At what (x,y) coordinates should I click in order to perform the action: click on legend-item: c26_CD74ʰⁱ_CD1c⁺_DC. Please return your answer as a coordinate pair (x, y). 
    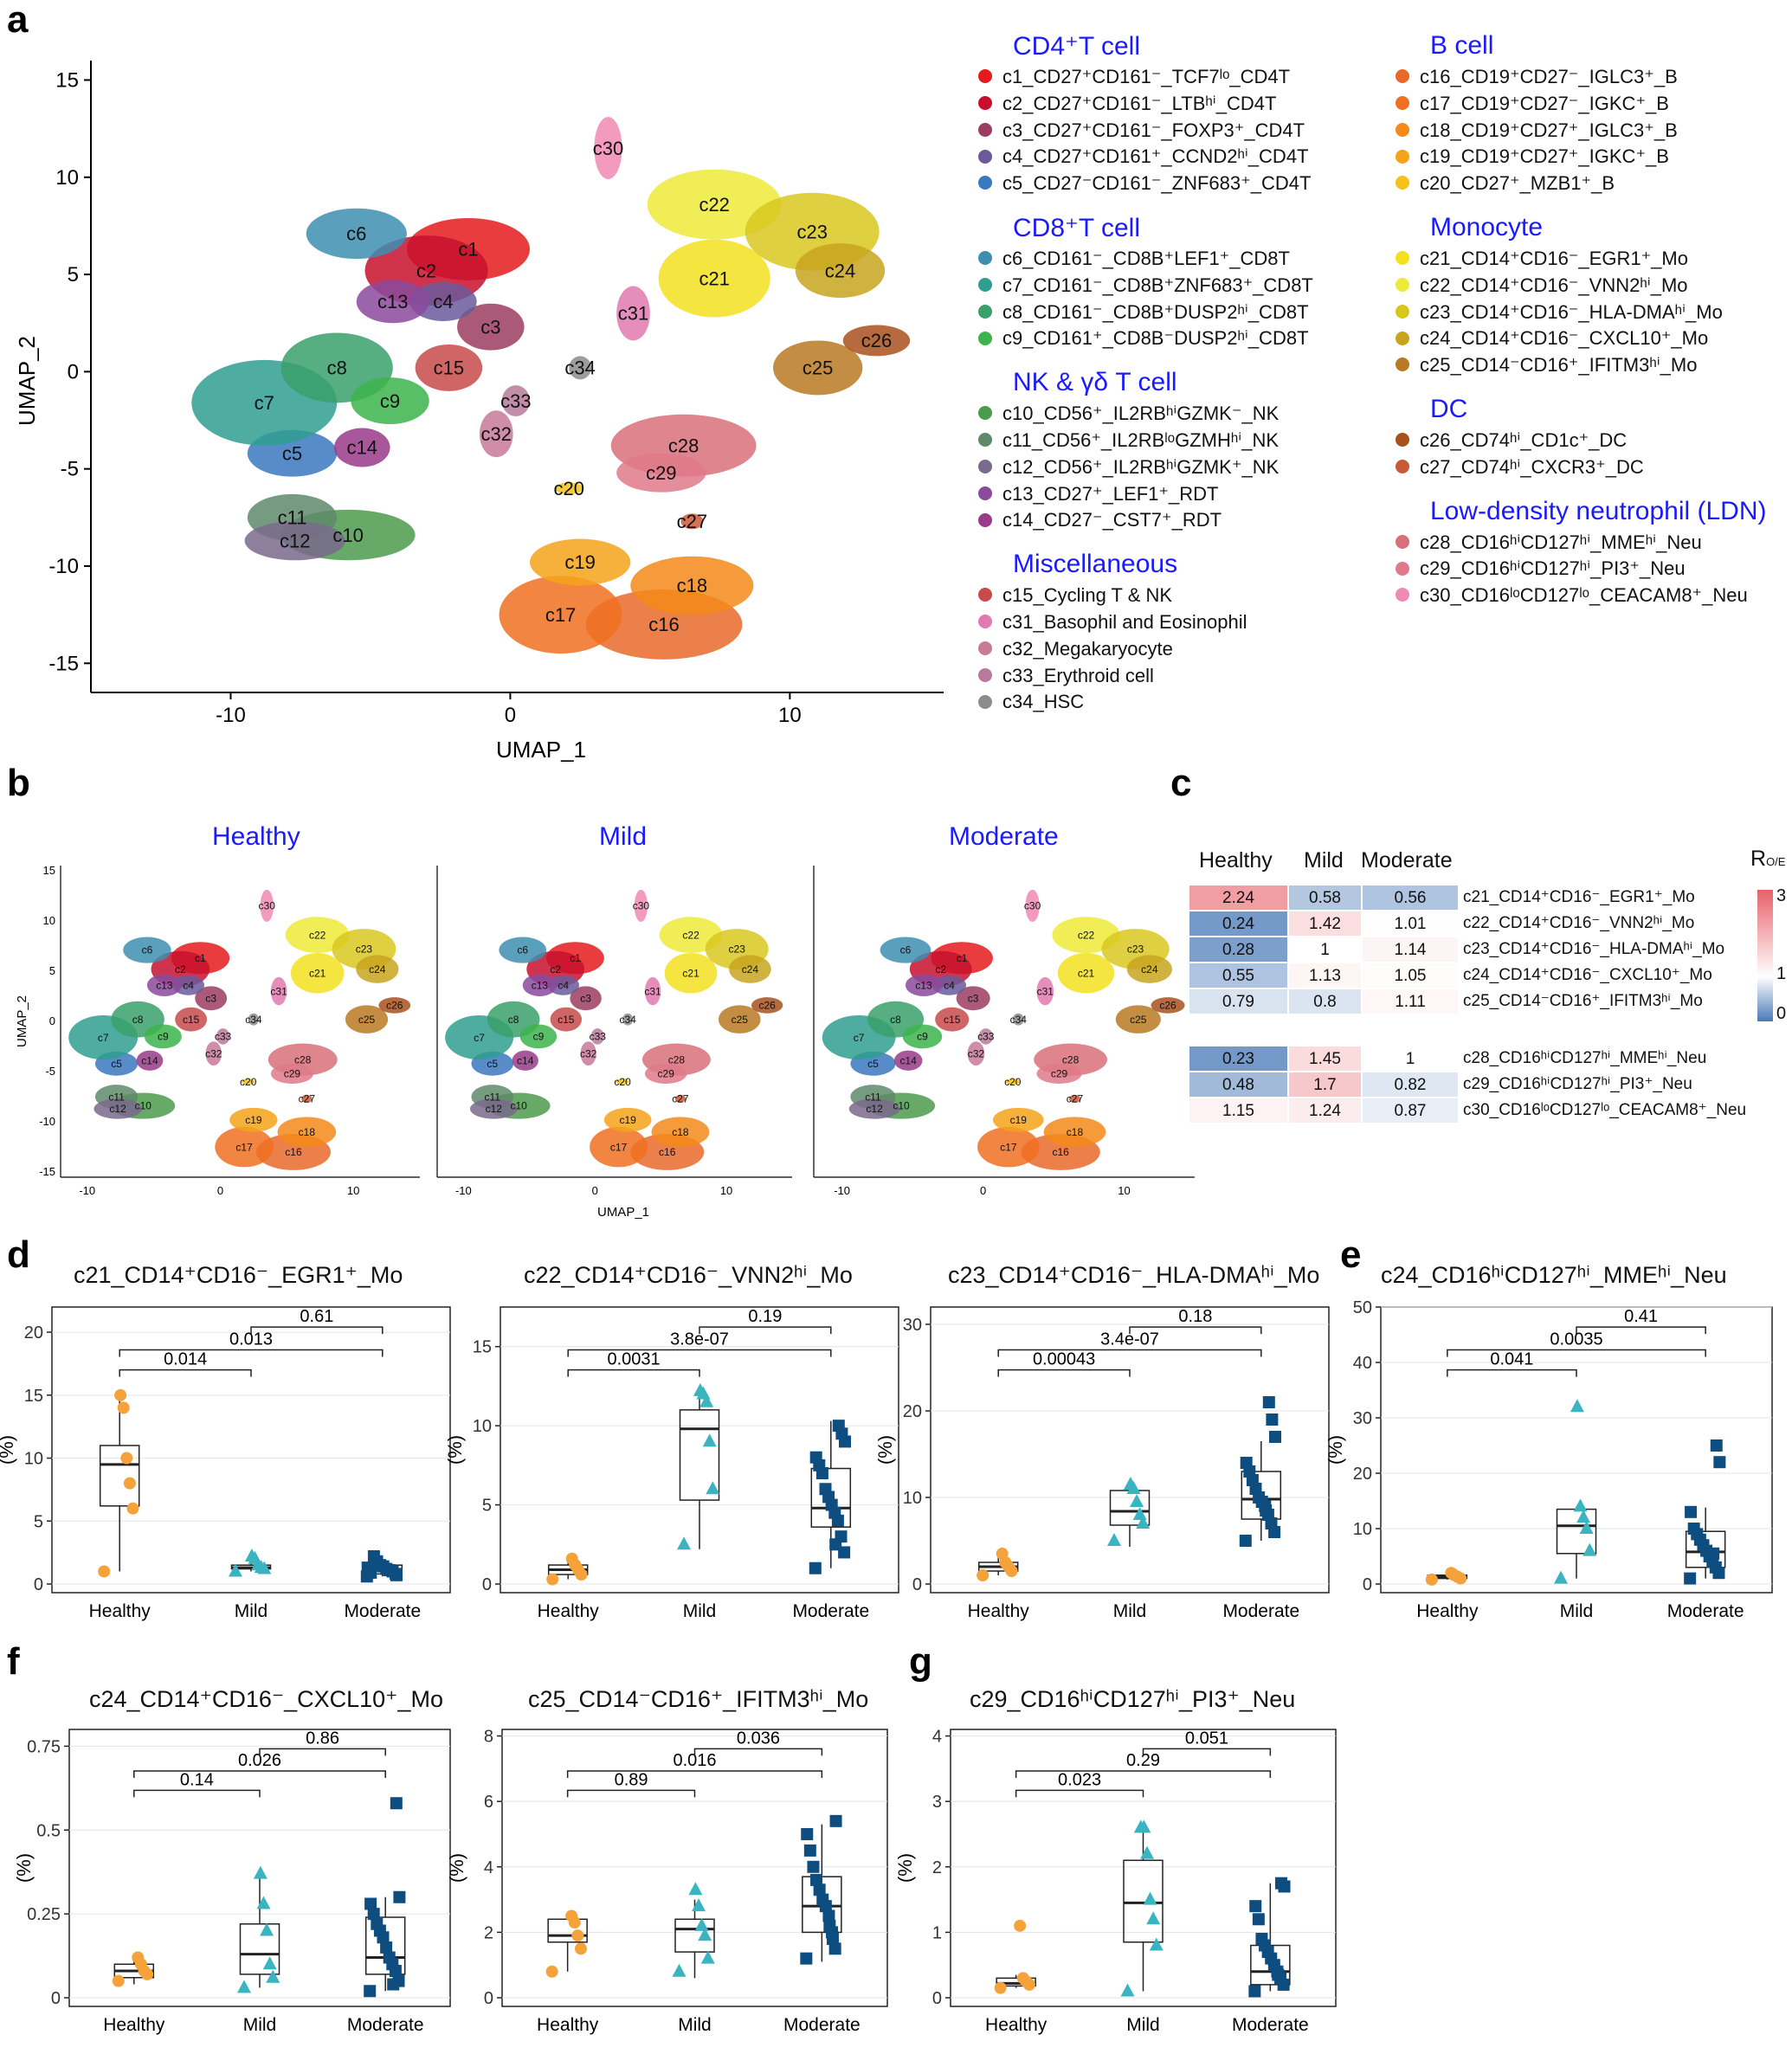
    Looking at the image, I should click on (1511, 441).